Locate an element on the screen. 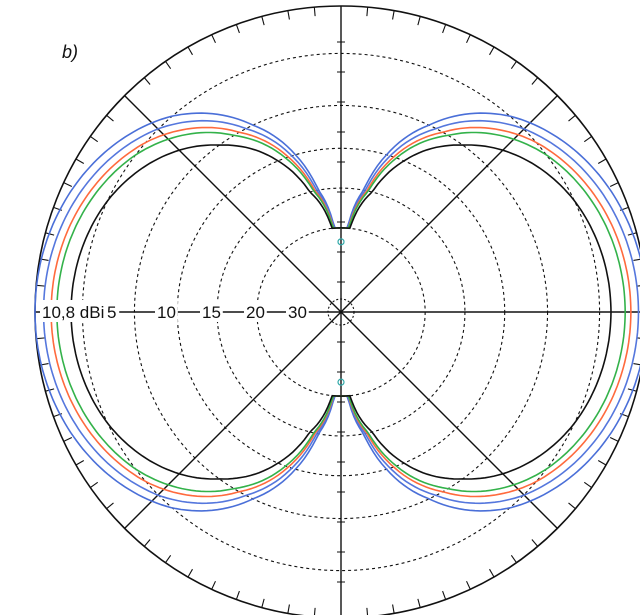  radial-tick-labels: 10,8 dBi 5 10 15 20 30 is located at coordinates (174, 311).